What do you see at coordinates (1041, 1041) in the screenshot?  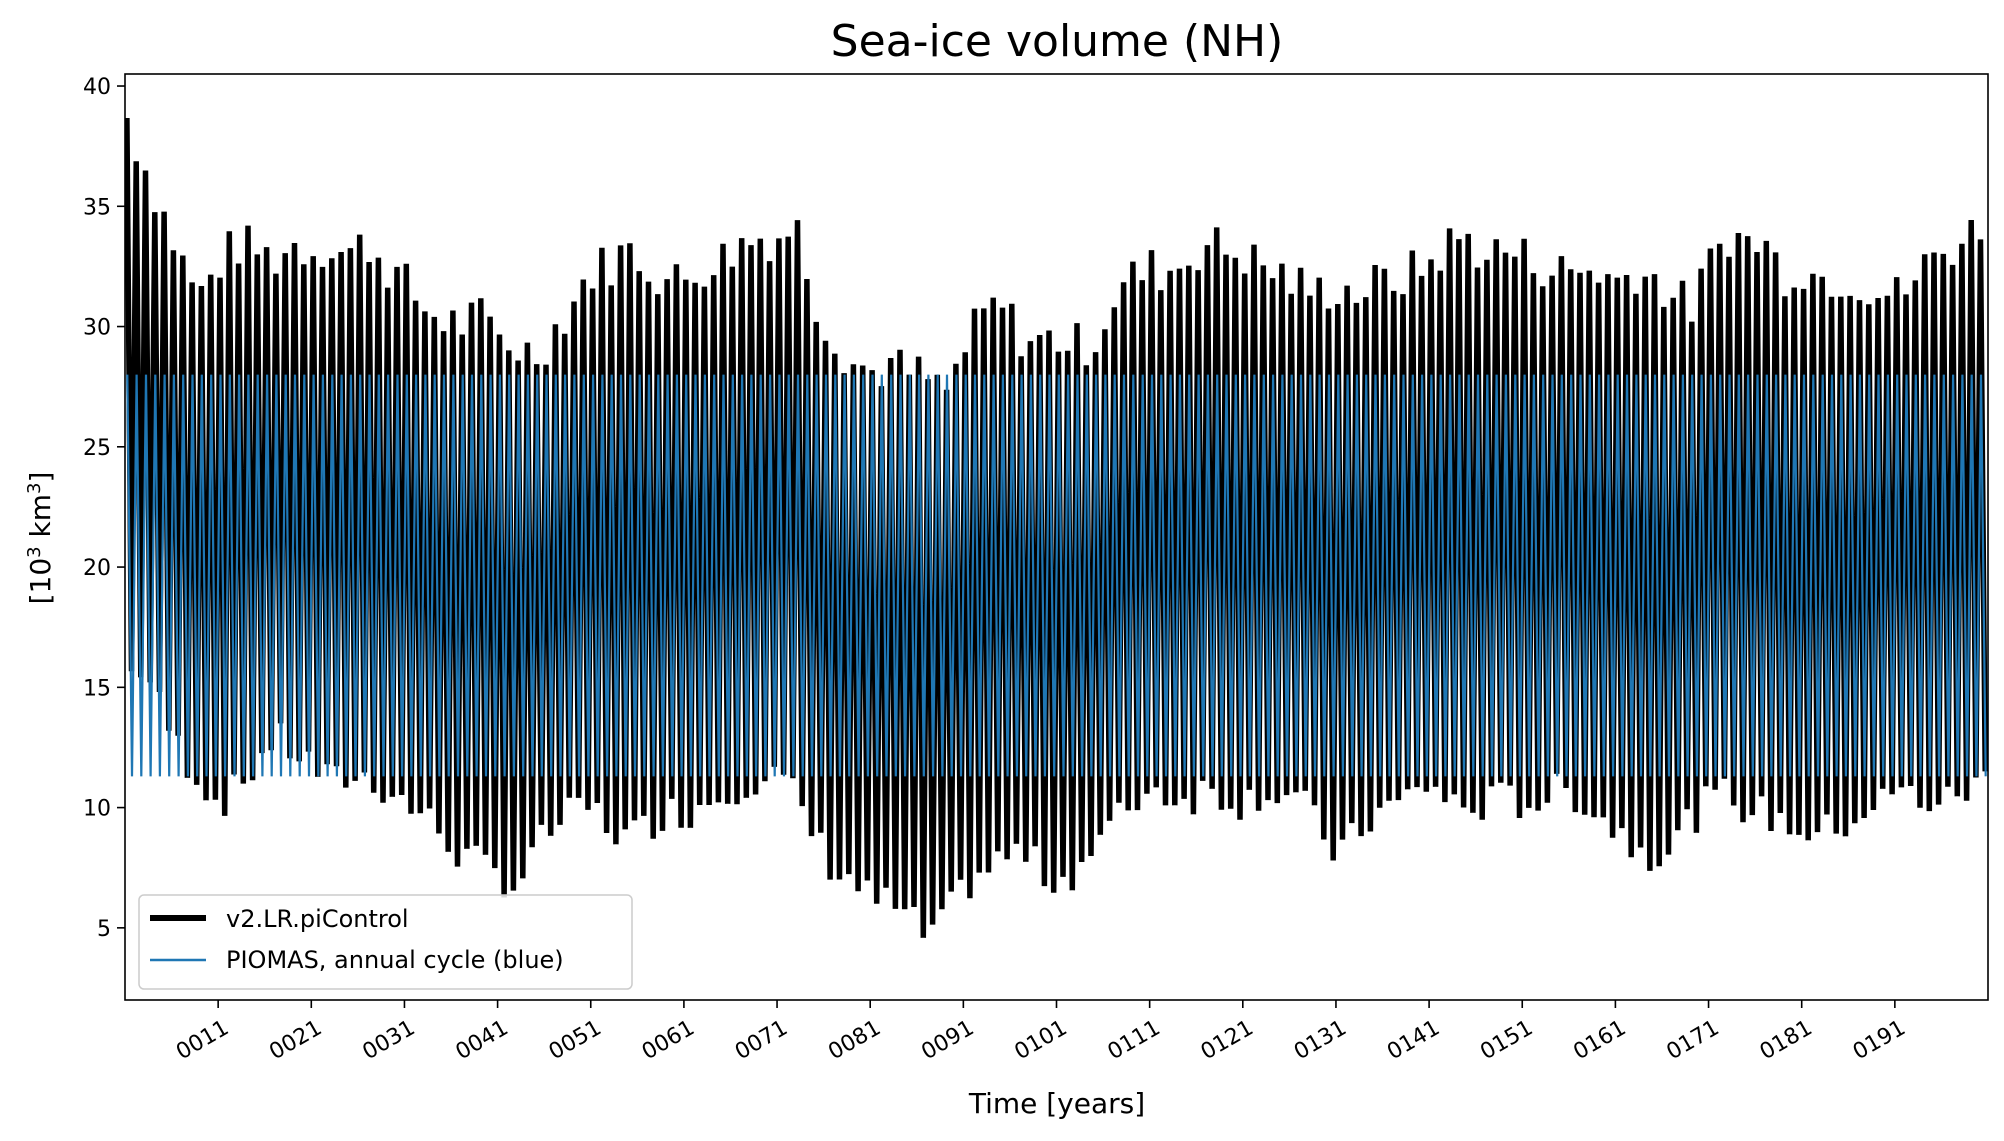 I see `x-tick-label: 0101` at bounding box center [1041, 1041].